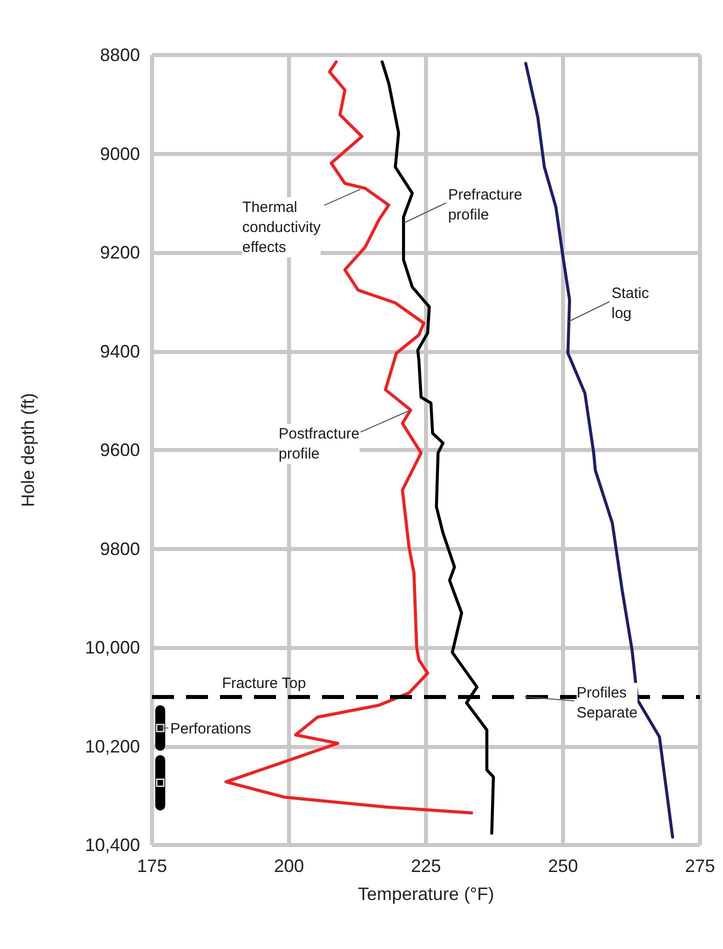  I want to click on x-tick-label: 175, so click(152, 866).